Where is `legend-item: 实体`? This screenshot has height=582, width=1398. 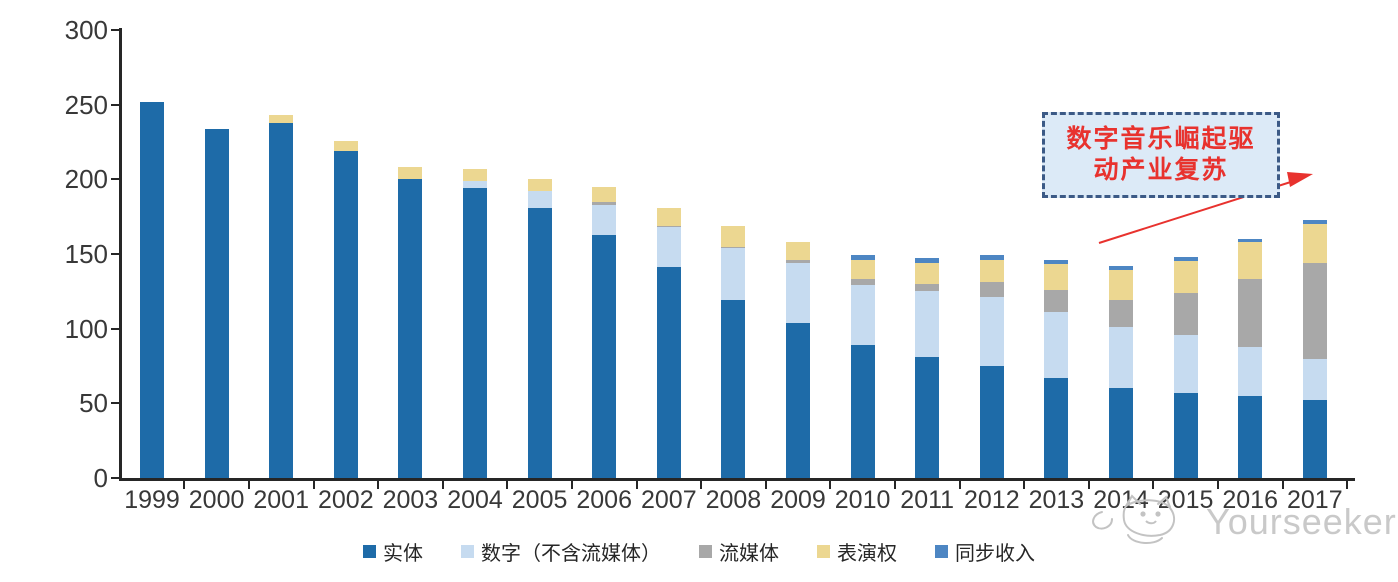 legend-item: 实体 is located at coordinates (393, 551).